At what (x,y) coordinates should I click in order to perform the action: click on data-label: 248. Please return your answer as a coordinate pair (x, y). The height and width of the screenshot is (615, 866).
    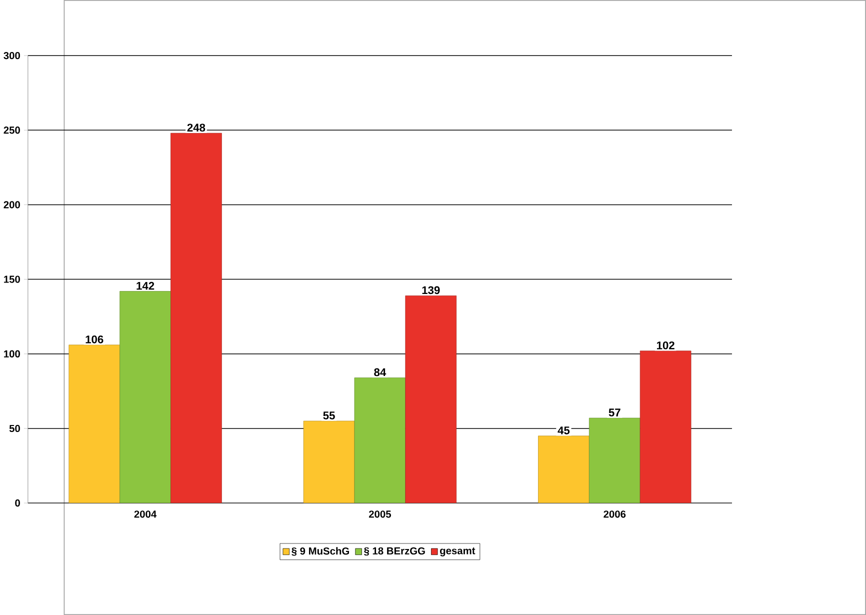
    Looking at the image, I should click on (196, 128).